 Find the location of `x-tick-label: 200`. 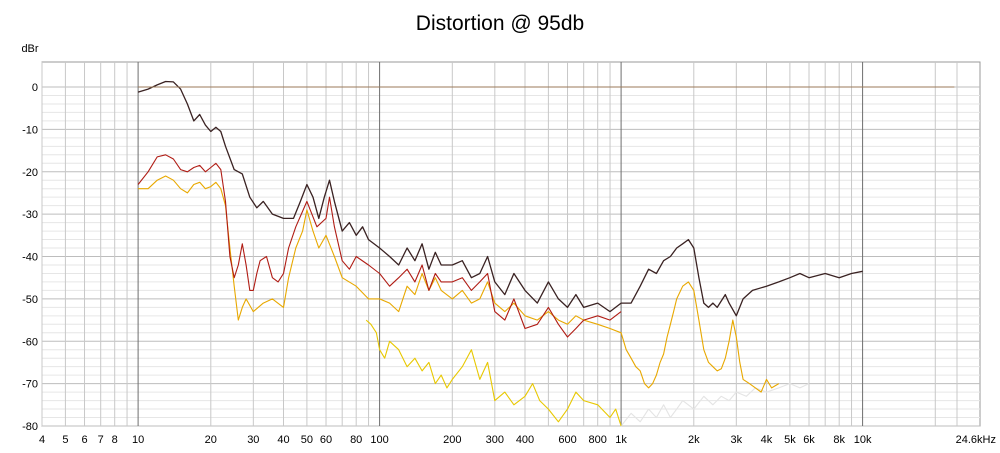

x-tick-label: 200 is located at coordinates (452, 440).